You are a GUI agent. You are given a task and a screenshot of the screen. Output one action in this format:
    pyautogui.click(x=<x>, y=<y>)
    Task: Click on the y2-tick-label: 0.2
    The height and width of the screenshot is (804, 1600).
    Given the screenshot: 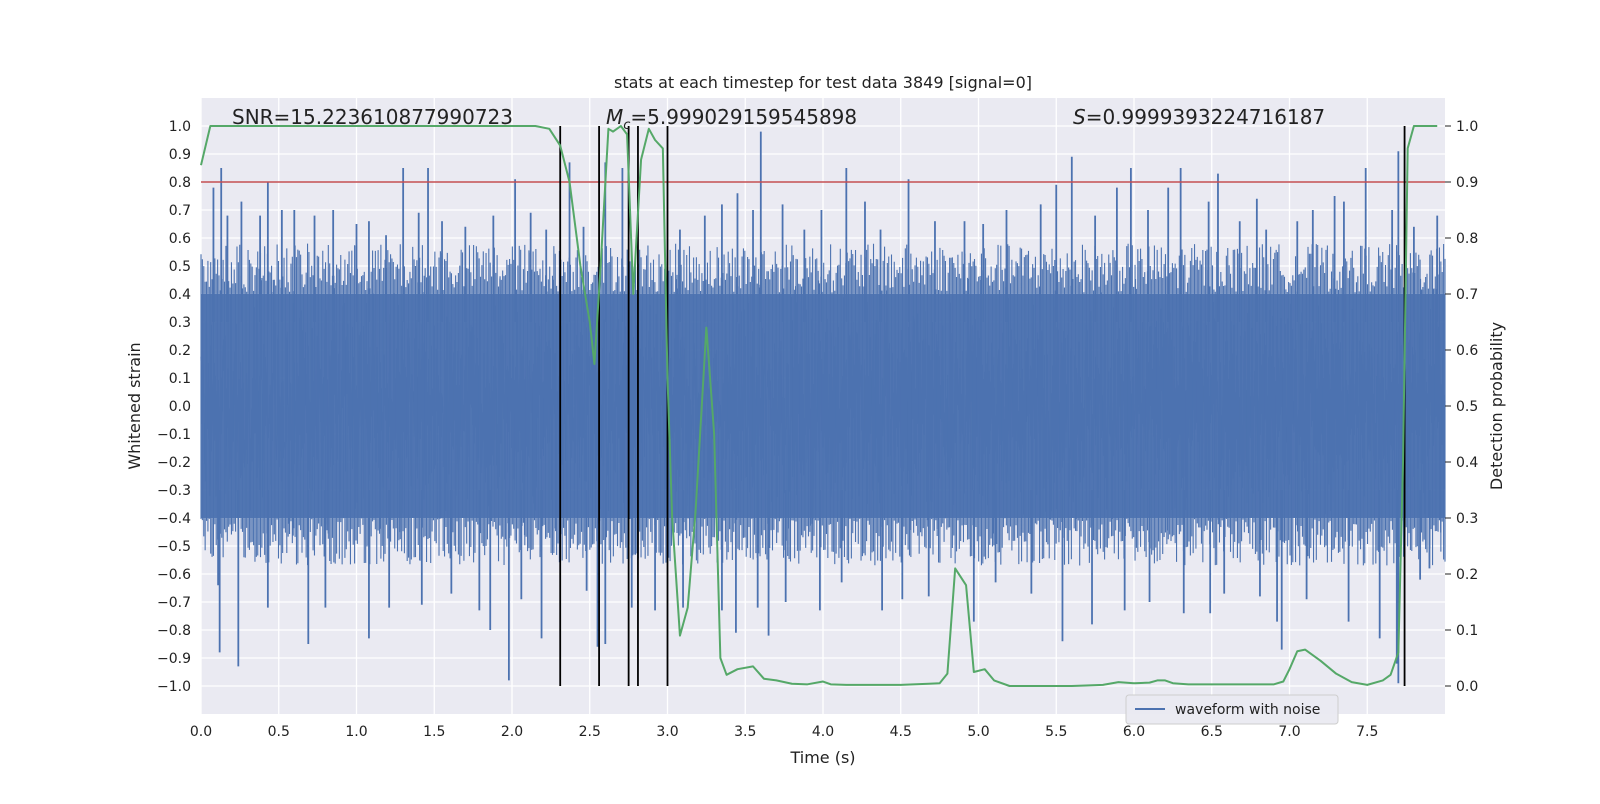 What is the action you would take?
    pyautogui.click(x=1467, y=575)
    